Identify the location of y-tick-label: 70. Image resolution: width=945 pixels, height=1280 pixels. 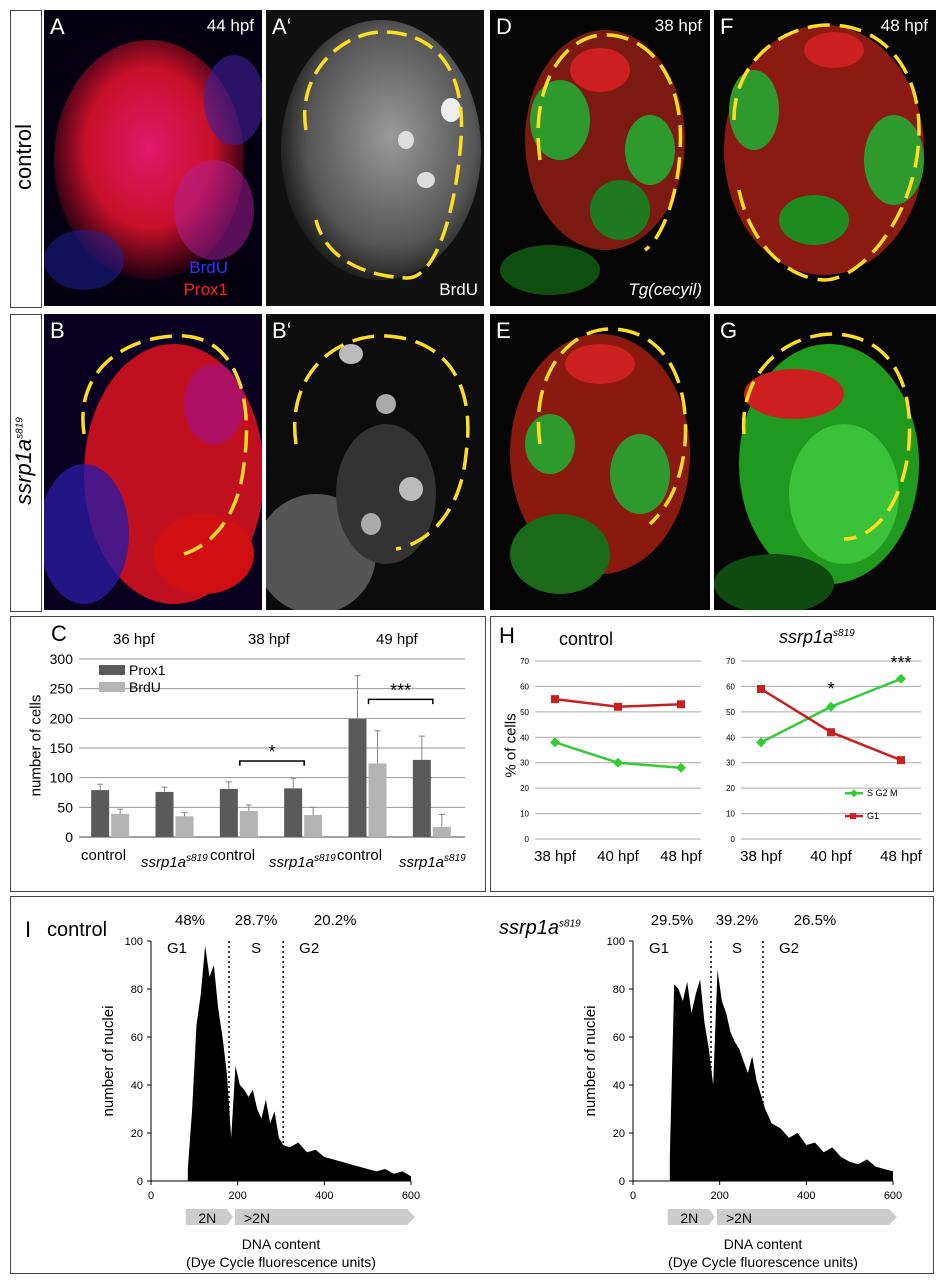
(524, 661).